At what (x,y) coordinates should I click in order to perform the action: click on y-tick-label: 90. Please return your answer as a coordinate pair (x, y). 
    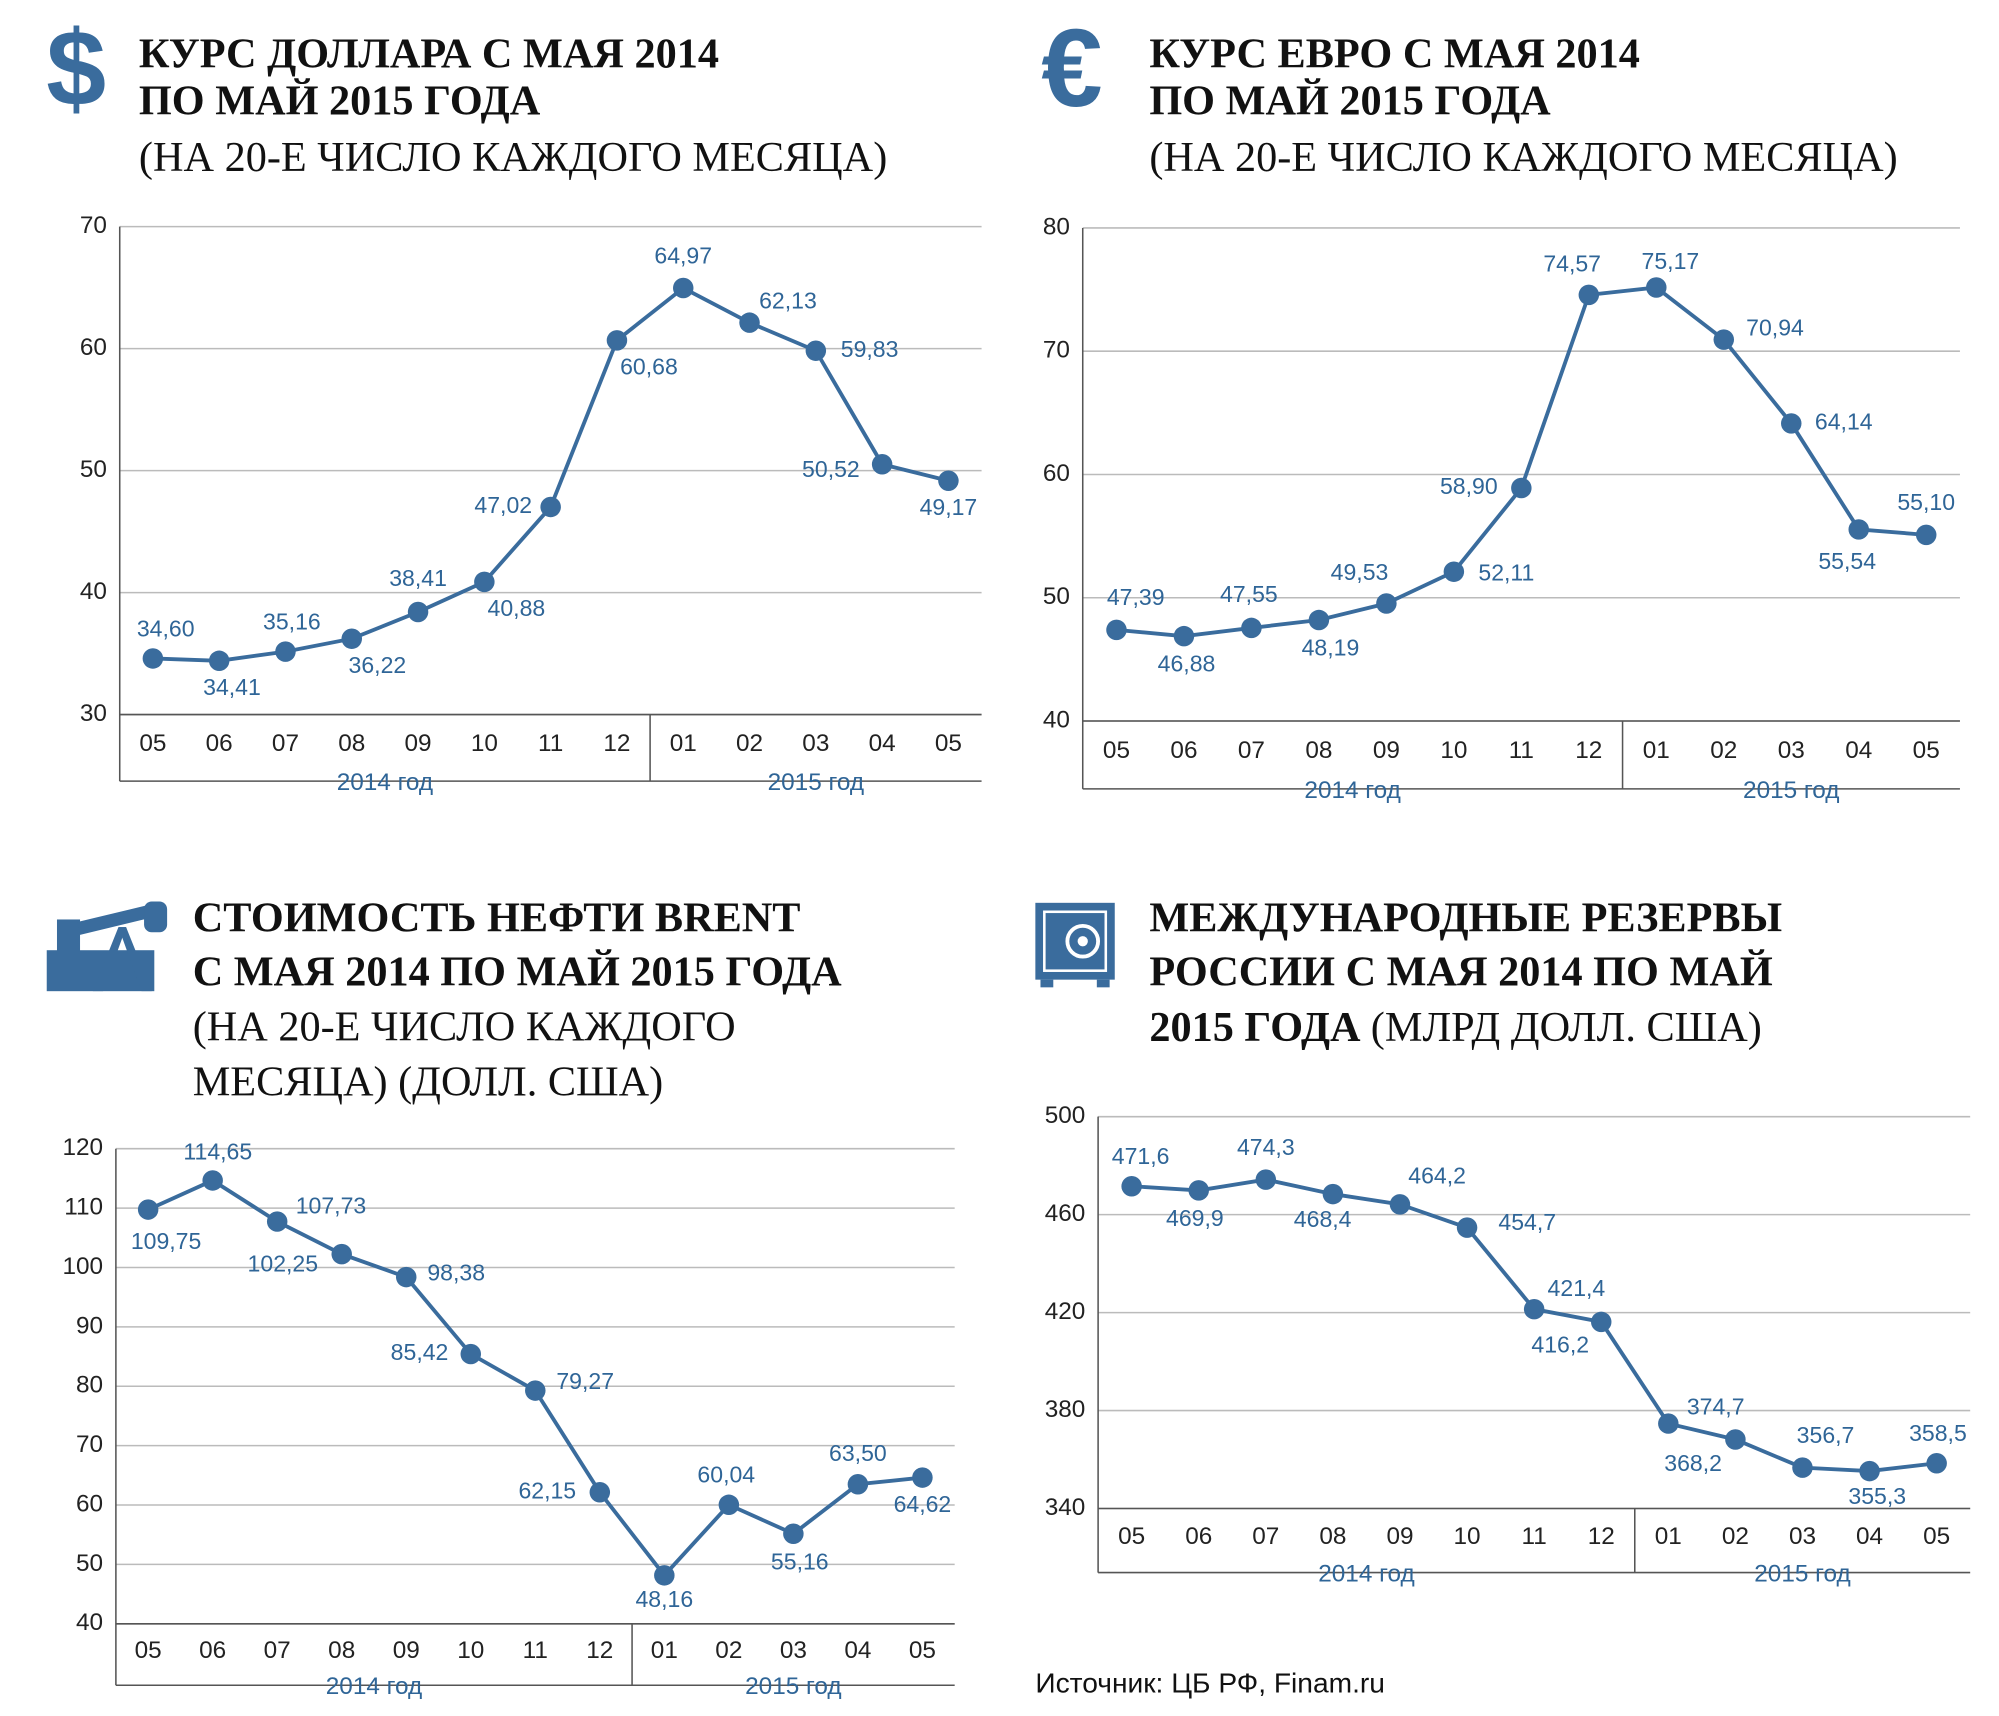
    Looking at the image, I should click on (89, 1325).